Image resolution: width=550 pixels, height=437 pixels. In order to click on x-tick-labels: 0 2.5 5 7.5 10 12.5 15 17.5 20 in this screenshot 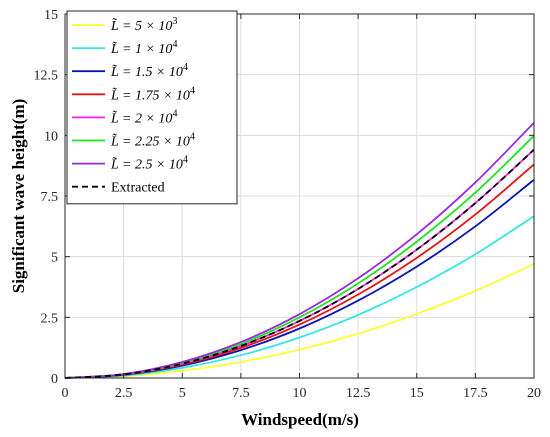, I will do `click(302, 393)`.